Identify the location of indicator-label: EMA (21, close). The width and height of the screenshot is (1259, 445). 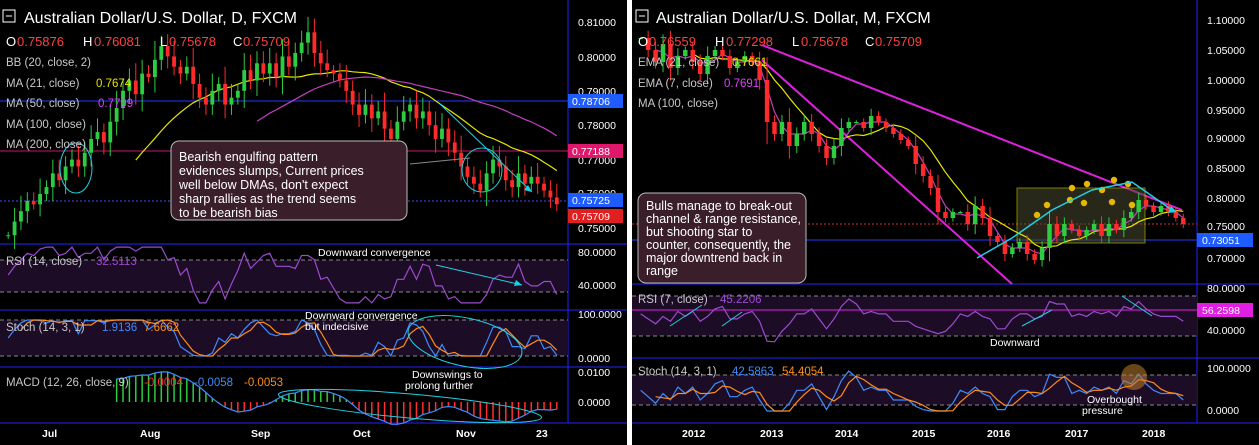
(678, 63).